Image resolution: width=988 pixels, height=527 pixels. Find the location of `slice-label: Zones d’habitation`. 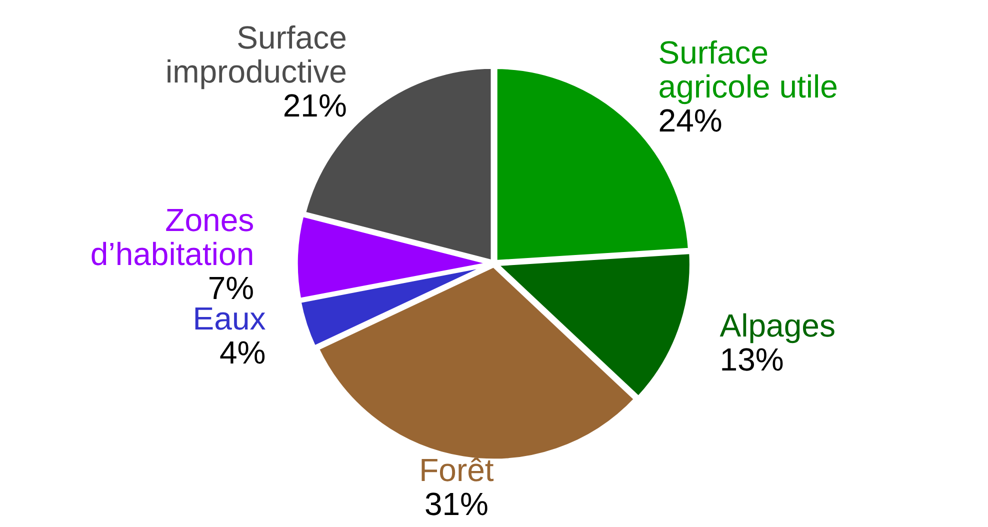

slice-label: Zones d’habitation is located at coordinates (172, 237).